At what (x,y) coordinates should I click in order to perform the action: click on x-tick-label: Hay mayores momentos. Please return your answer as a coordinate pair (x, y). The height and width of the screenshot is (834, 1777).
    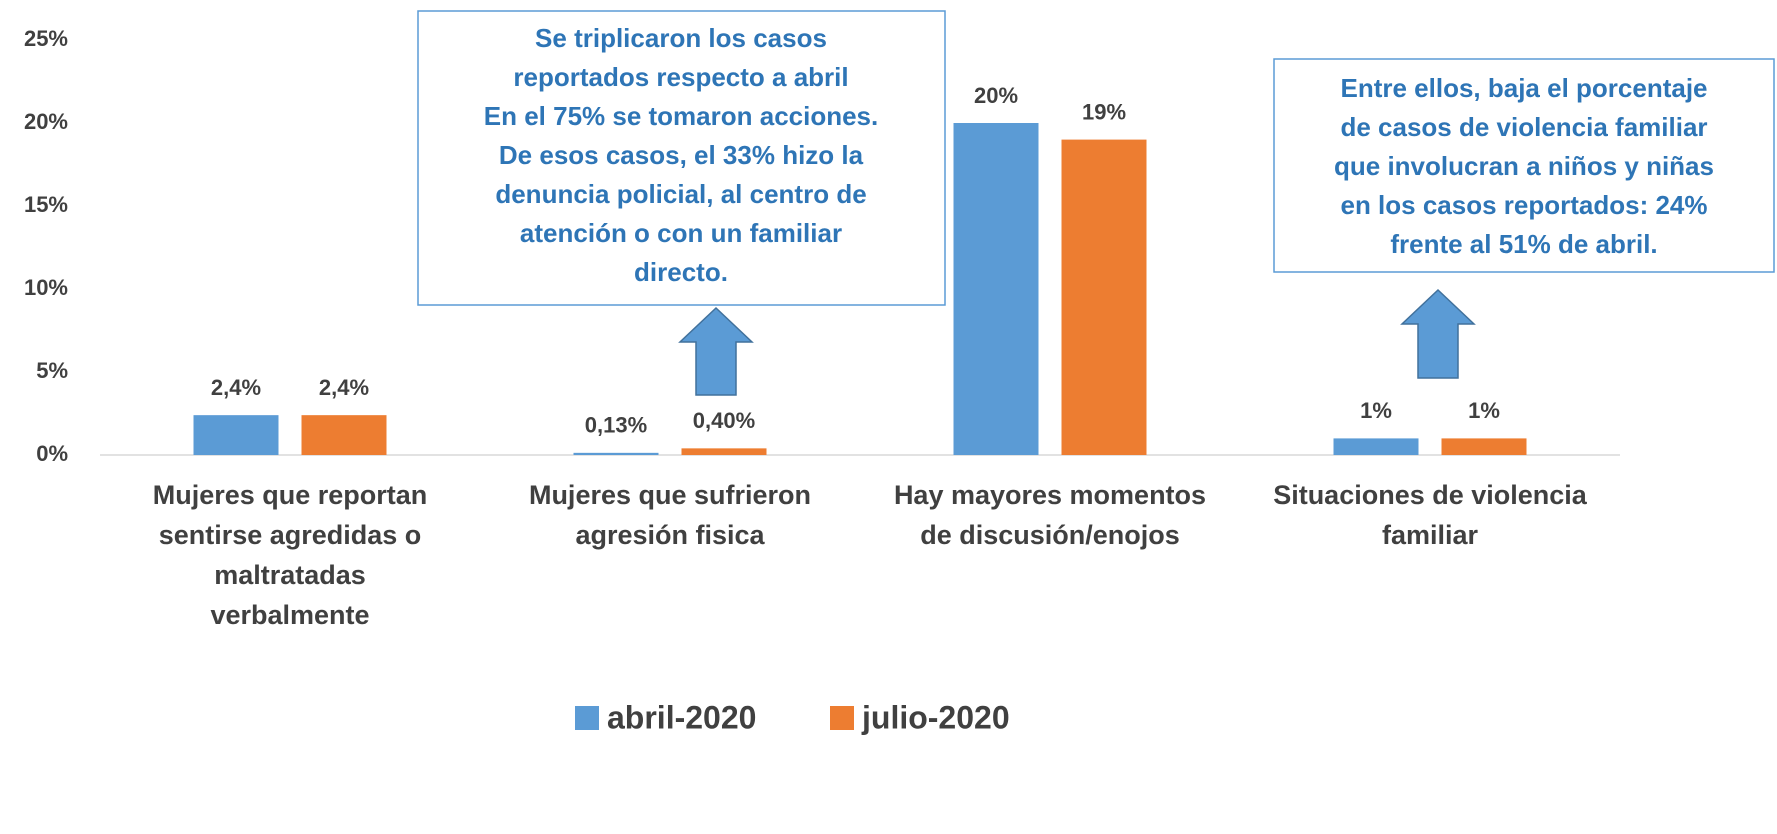
    Looking at the image, I should click on (1050, 495).